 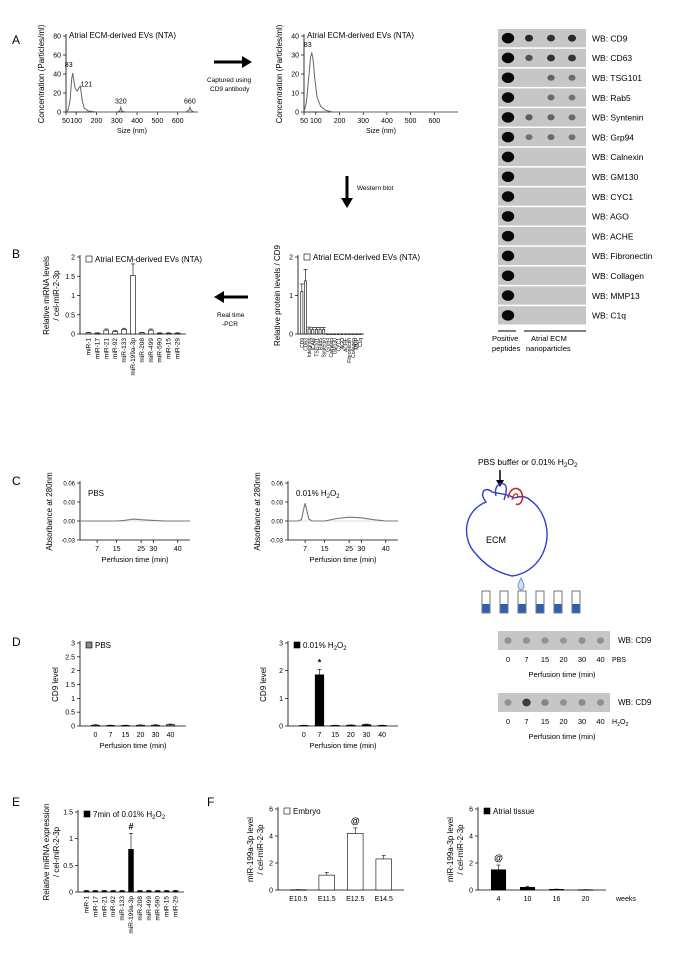 I want to click on blot-row-label: WB: Rab5, so click(x=611, y=98).